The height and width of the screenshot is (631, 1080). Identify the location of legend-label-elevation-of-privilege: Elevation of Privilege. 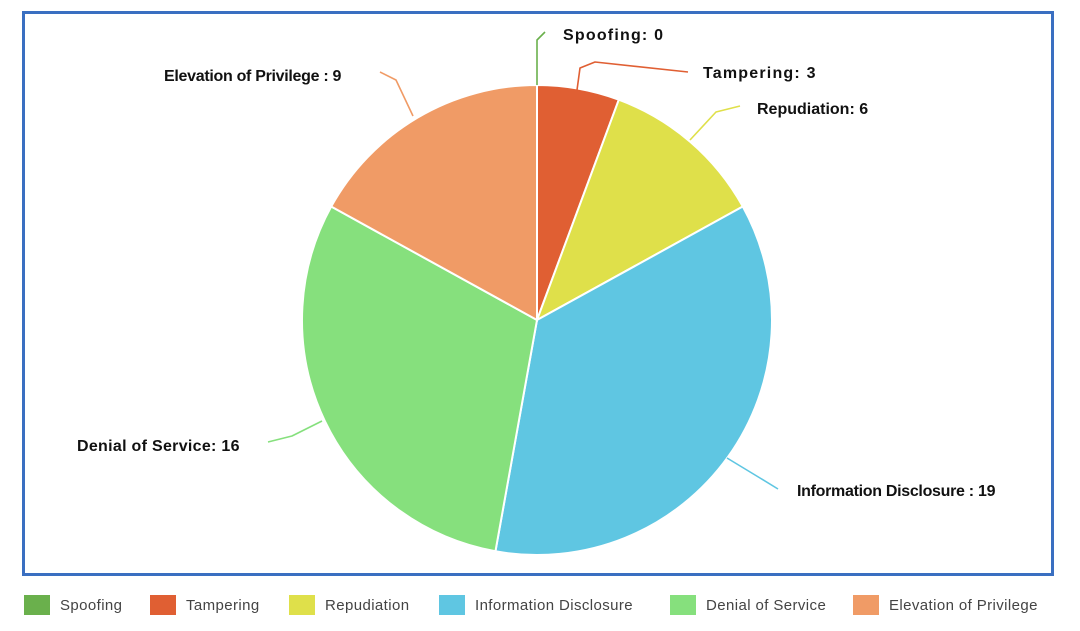
(963, 605).